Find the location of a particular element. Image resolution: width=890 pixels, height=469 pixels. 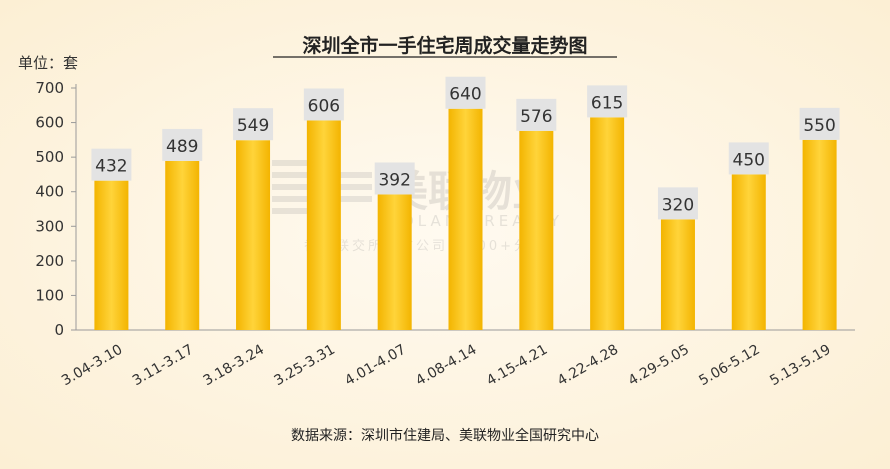

svg-text: 香港联交所上市公司 1200+分行 is located at coordinates (425, 246).